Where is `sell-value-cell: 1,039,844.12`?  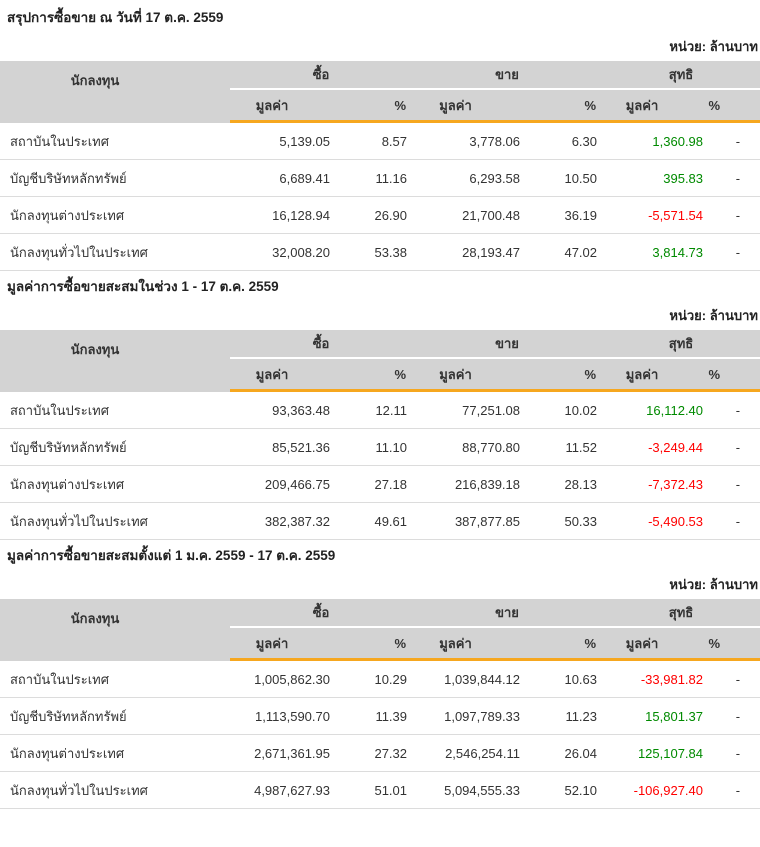
sell-value-cell: 1,039,844.12 is located at coordinates (469, 679).